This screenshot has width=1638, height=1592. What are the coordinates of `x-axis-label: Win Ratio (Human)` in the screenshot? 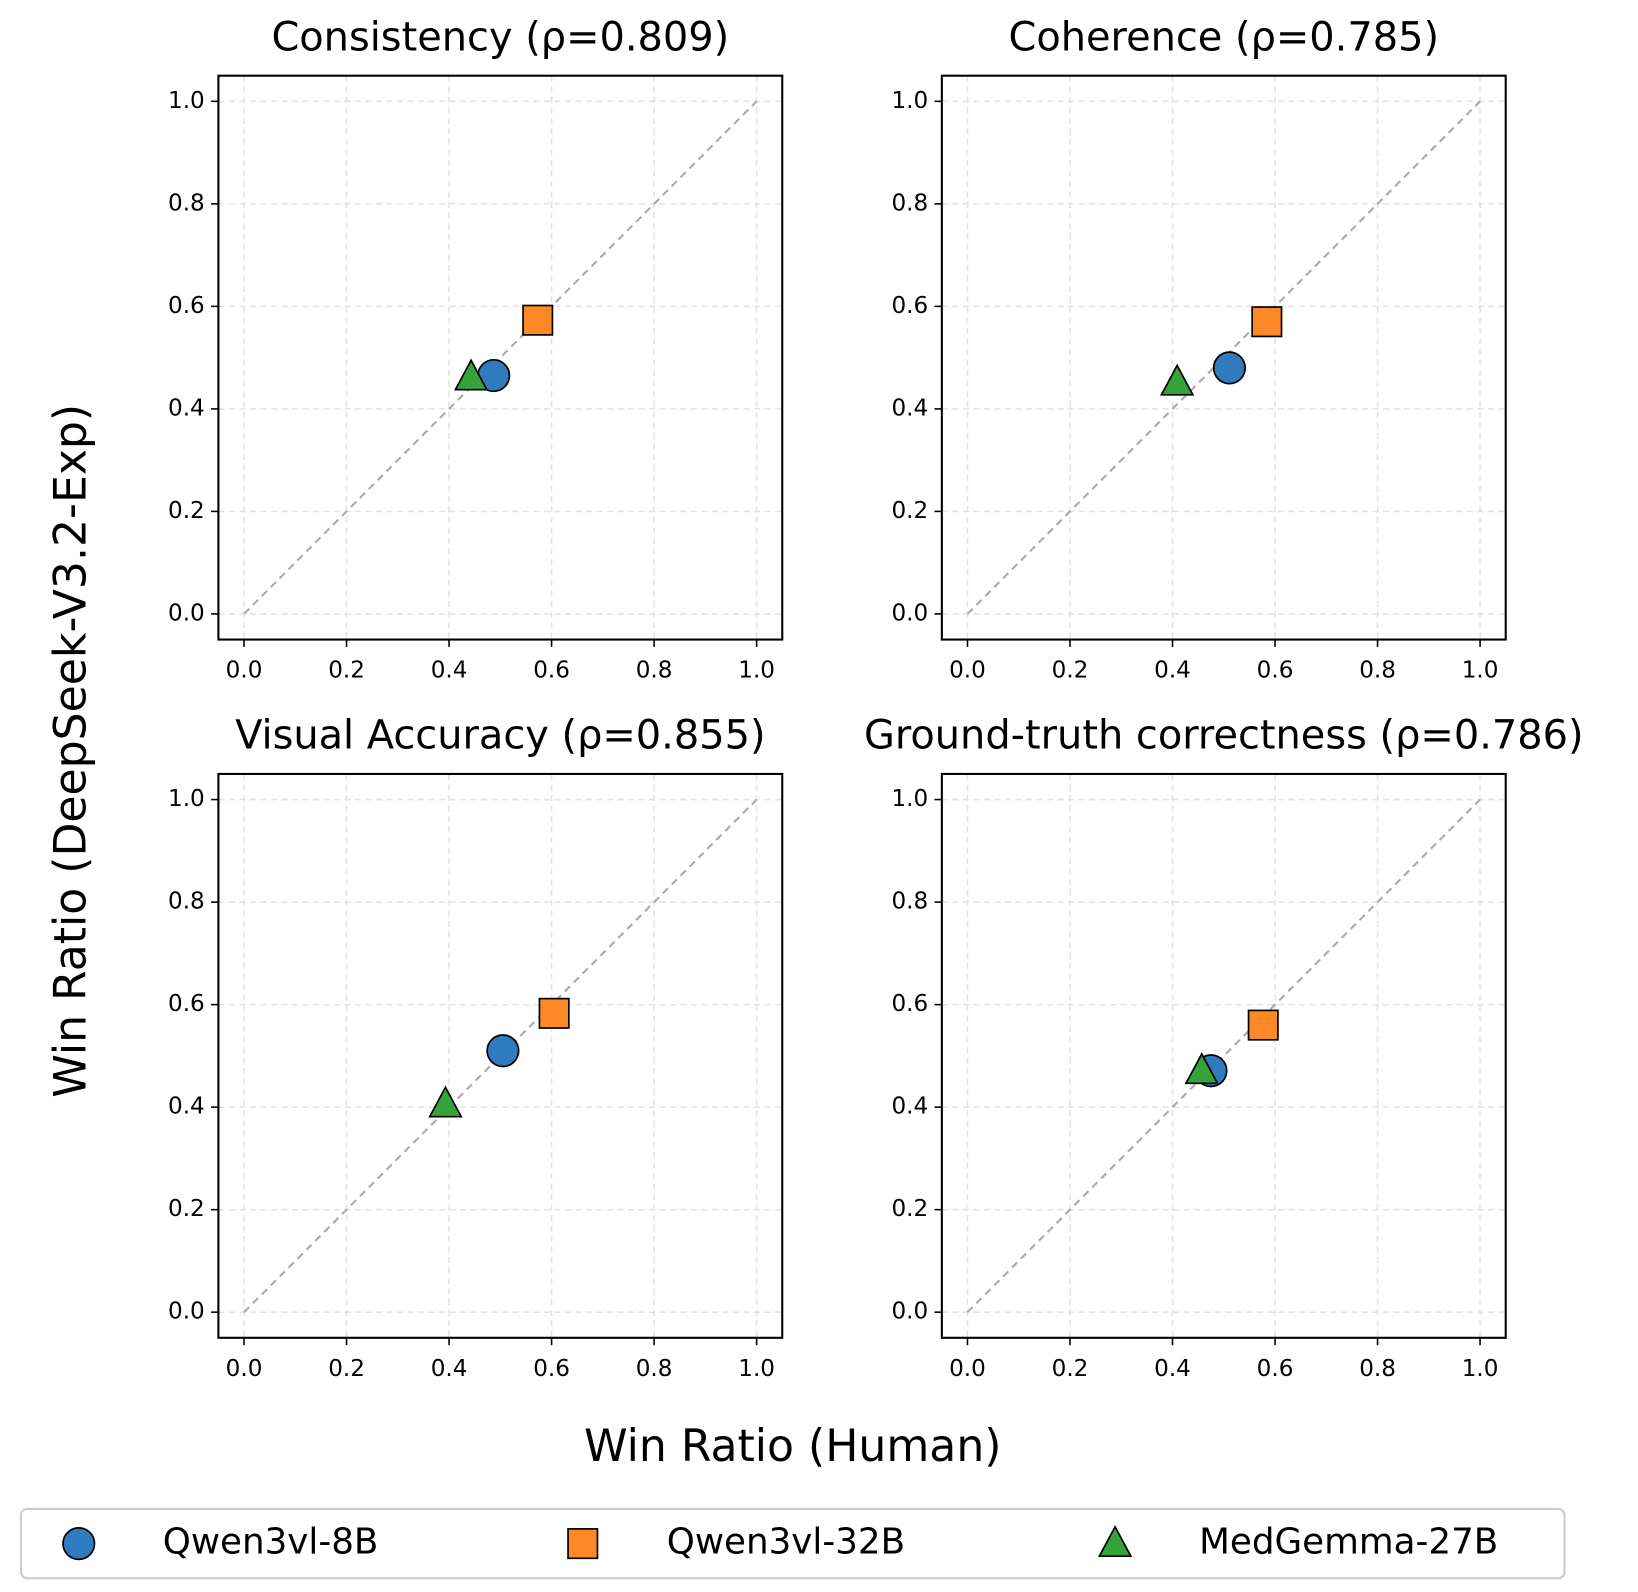 It's located at (793, 1446).